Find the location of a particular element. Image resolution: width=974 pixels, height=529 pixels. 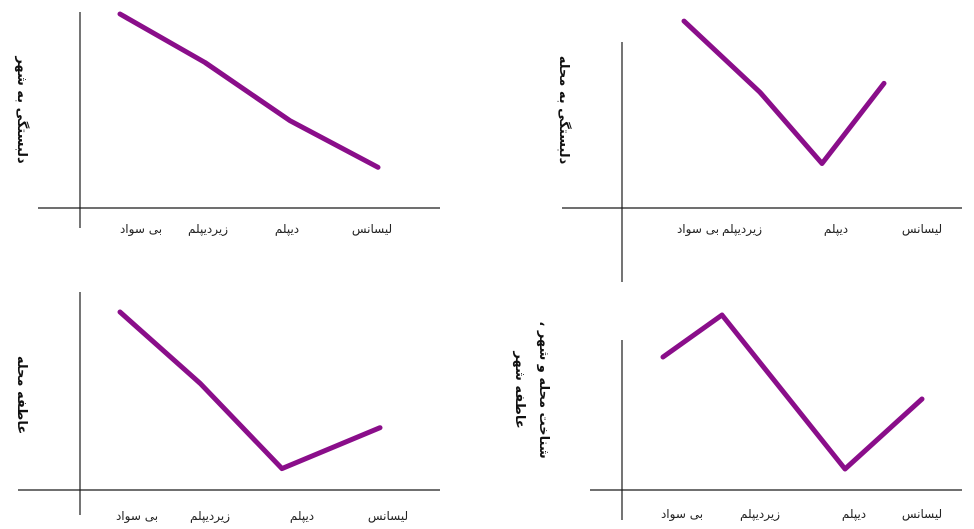

y-axis-label: دلبستگی به شهر is located at coordinates (22, 109).